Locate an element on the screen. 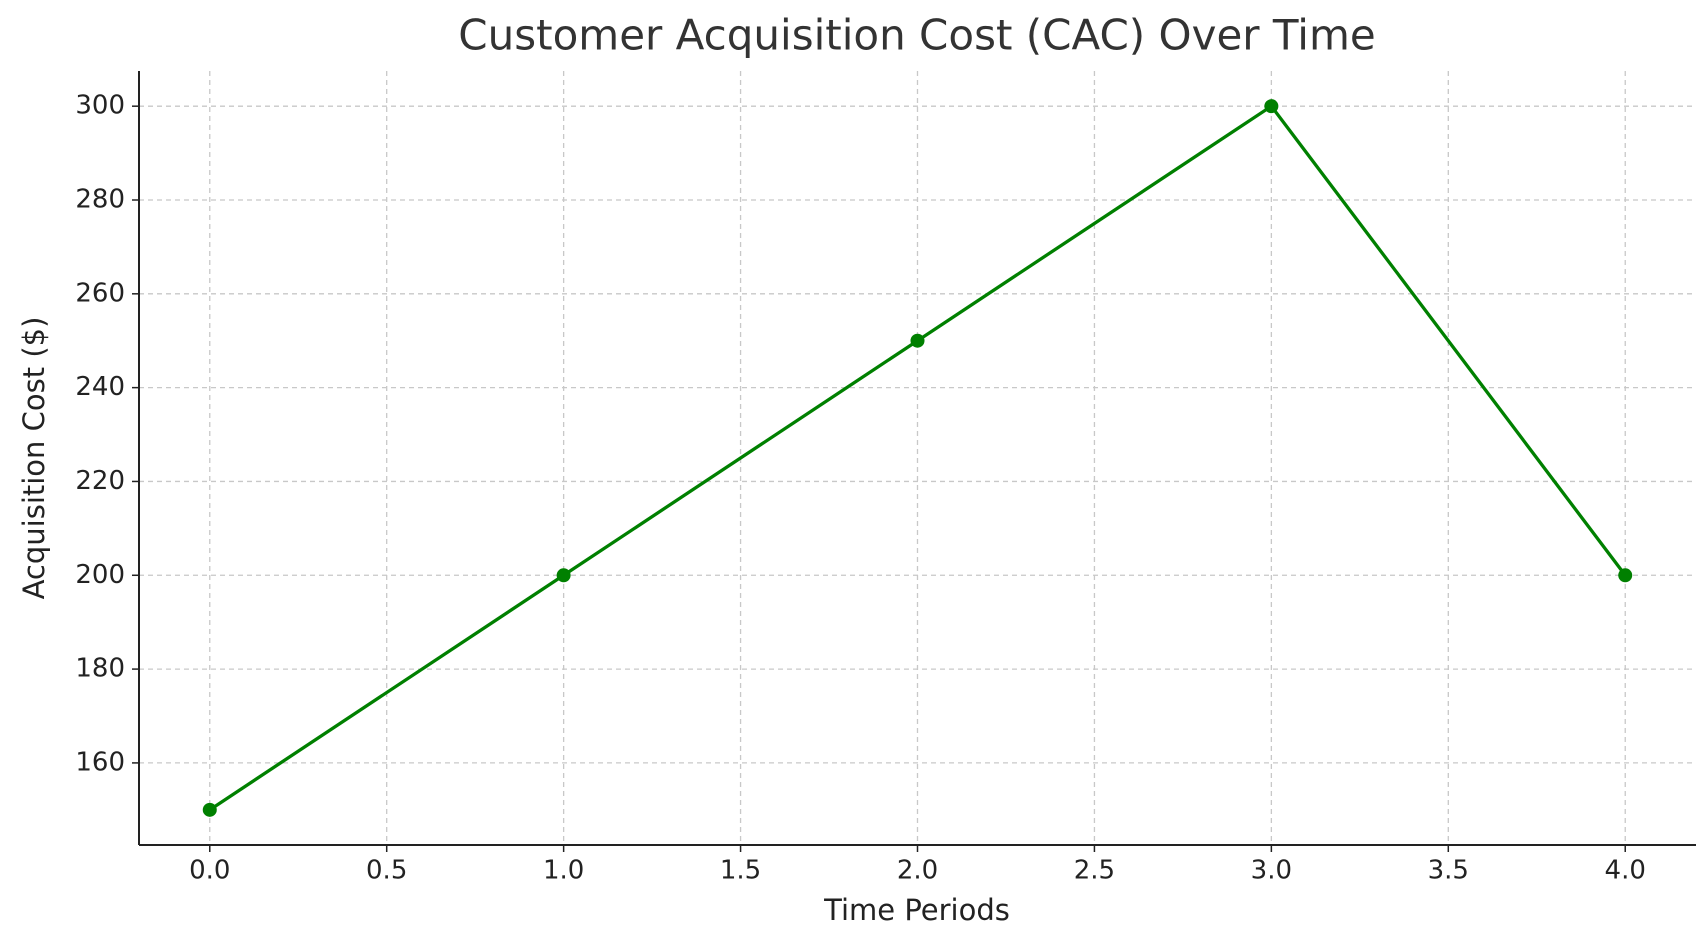  x-tick-label: 3.0 is located at coordinates (1271, 871).